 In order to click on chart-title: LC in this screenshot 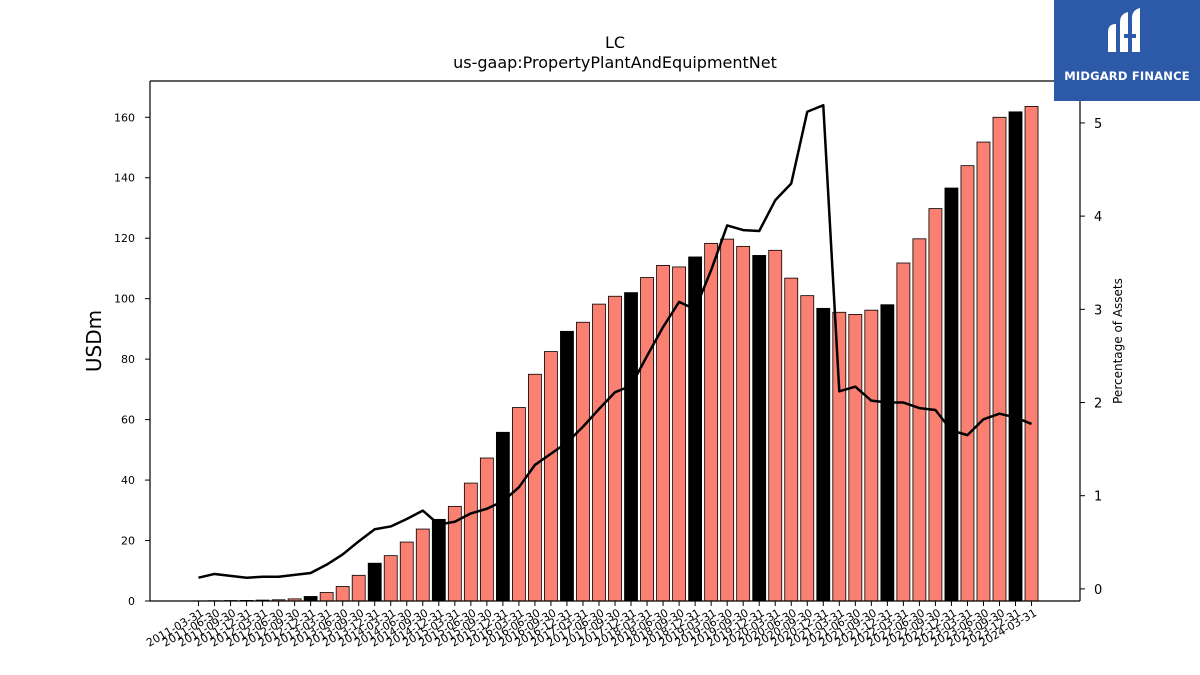, I will do `click(615, 42)`.